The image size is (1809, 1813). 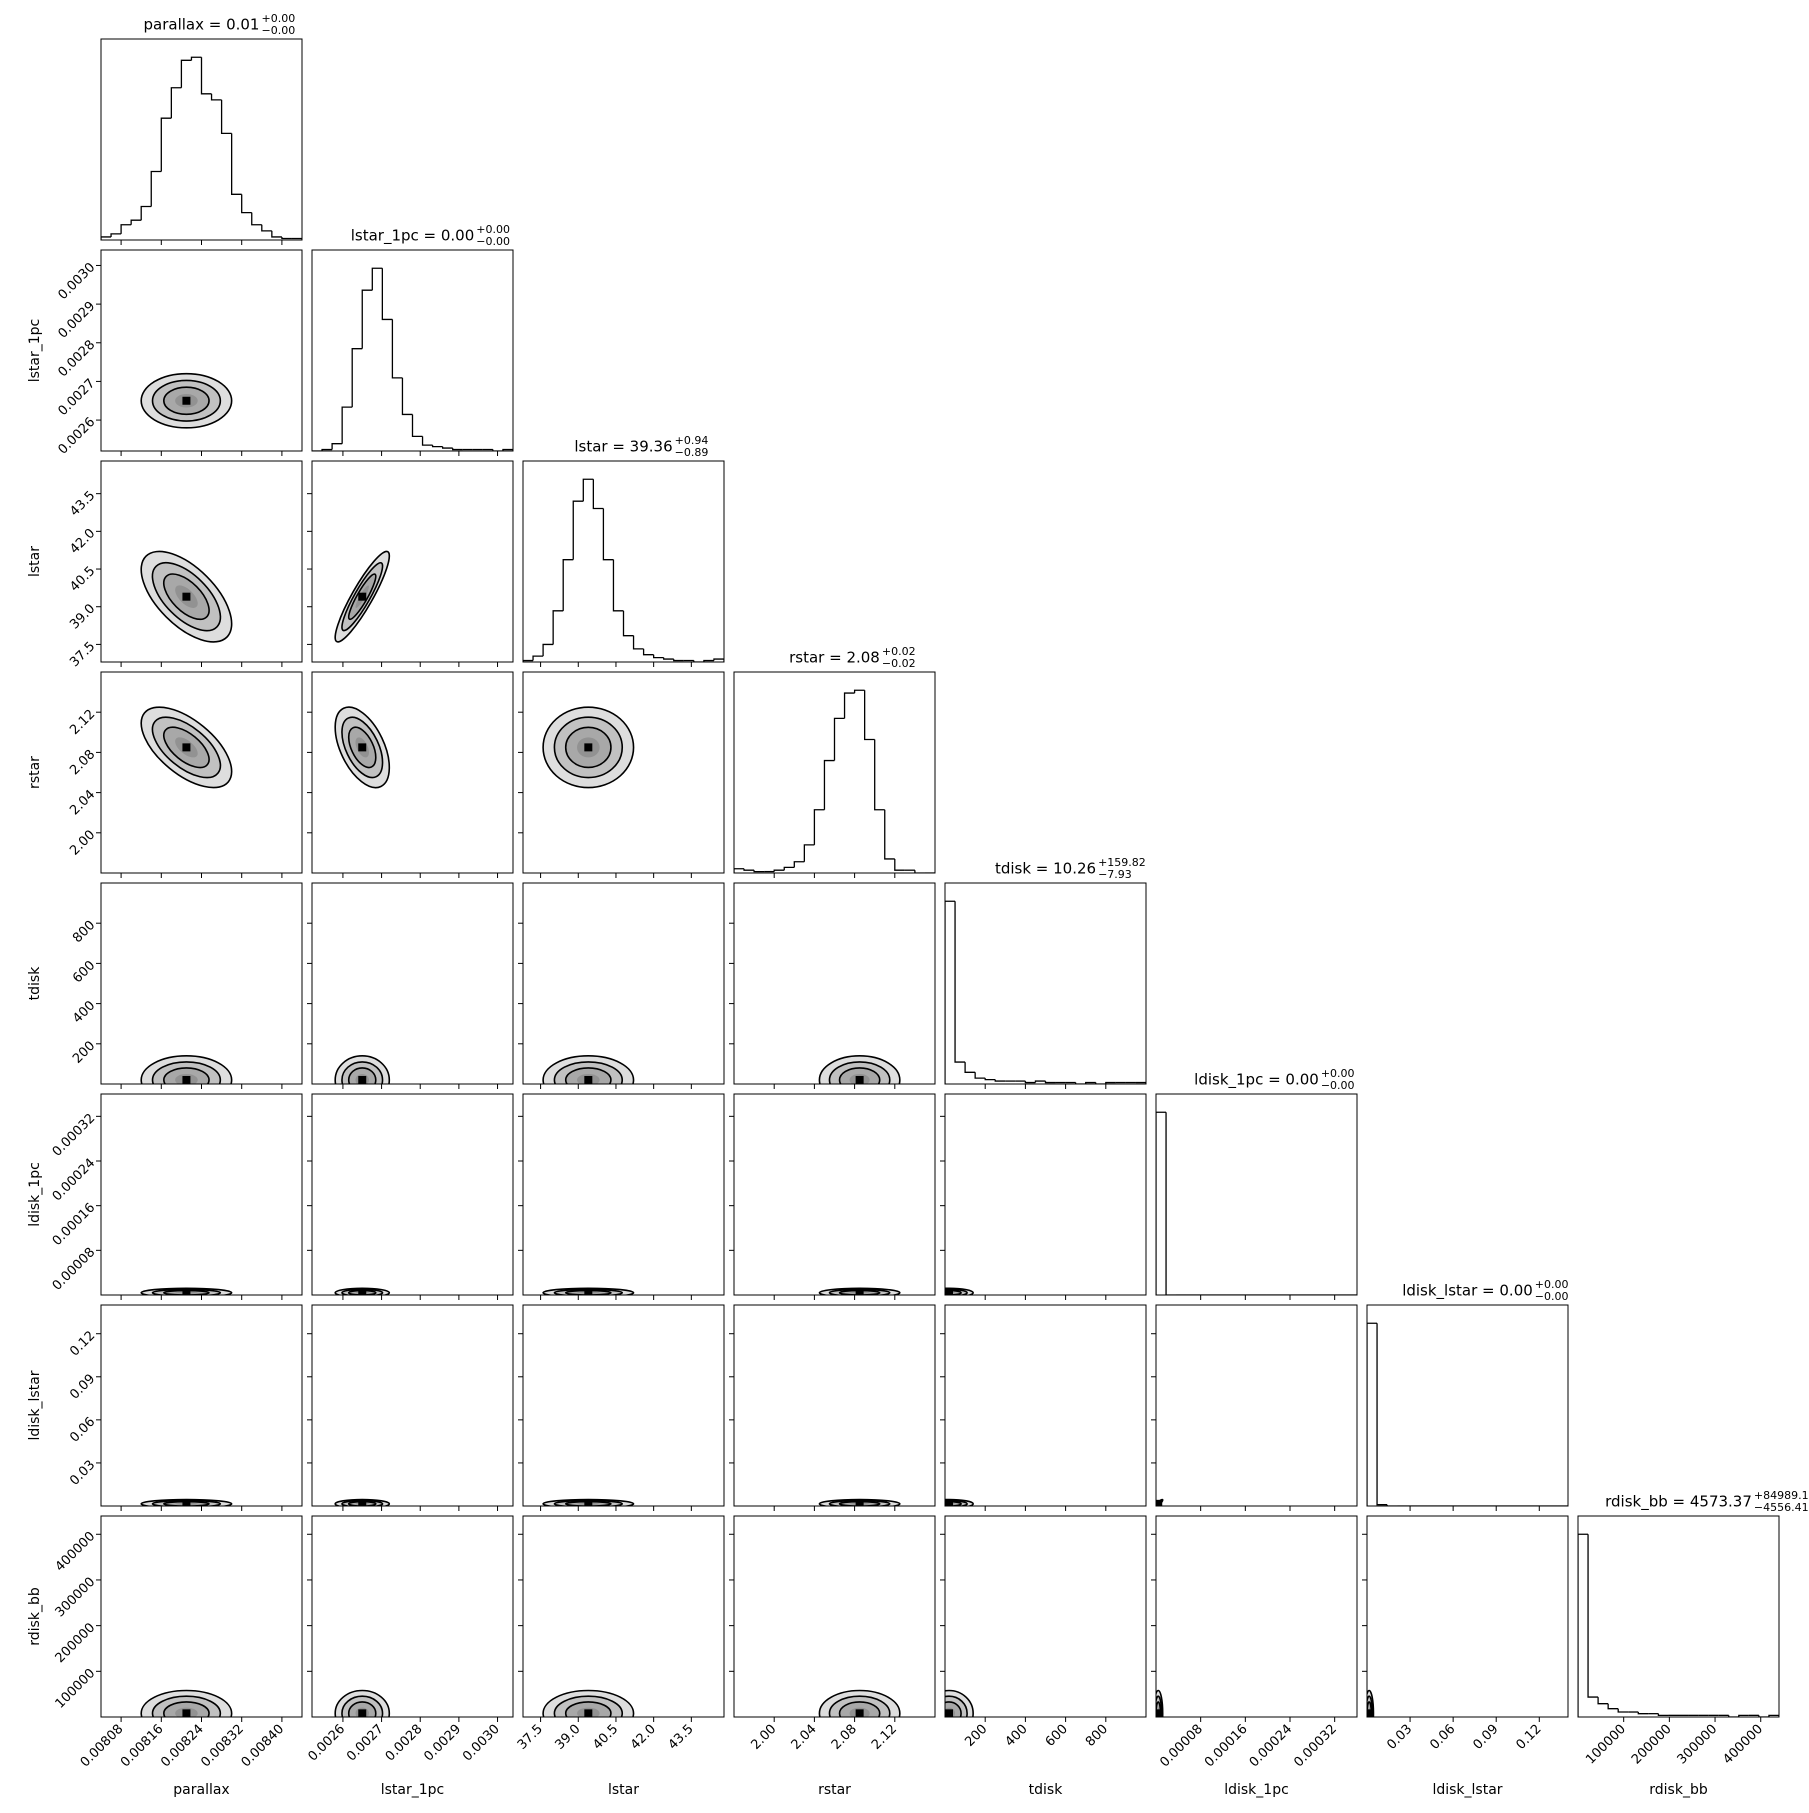 What do you see at coordinates (899, 663) in the screenshot?
I see `title-lower-error: −0.02` at bounding box center [899, 663].